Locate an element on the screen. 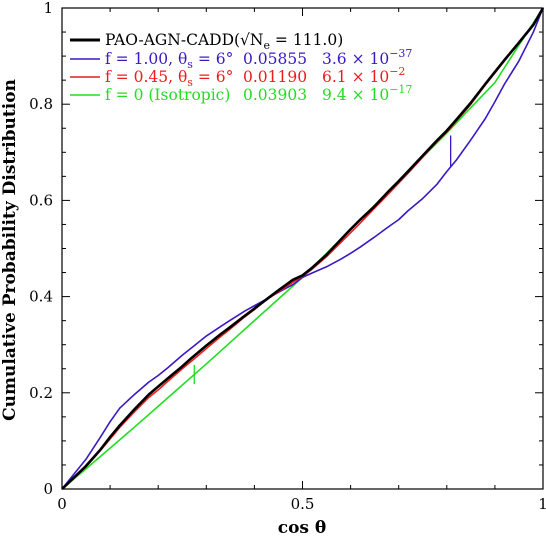  x-tick-label: 1 is located at coordinates (542, 504).